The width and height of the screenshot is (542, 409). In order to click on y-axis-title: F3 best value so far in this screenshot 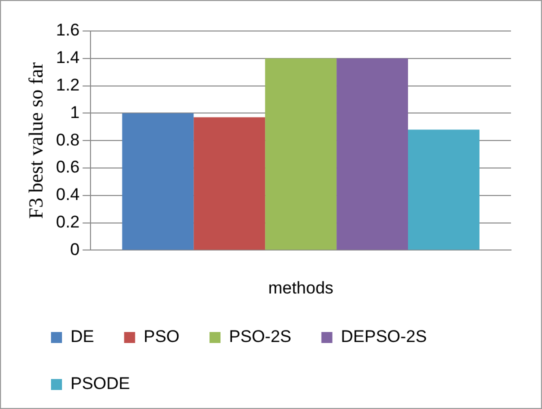, I will do `click(36, 140)`.